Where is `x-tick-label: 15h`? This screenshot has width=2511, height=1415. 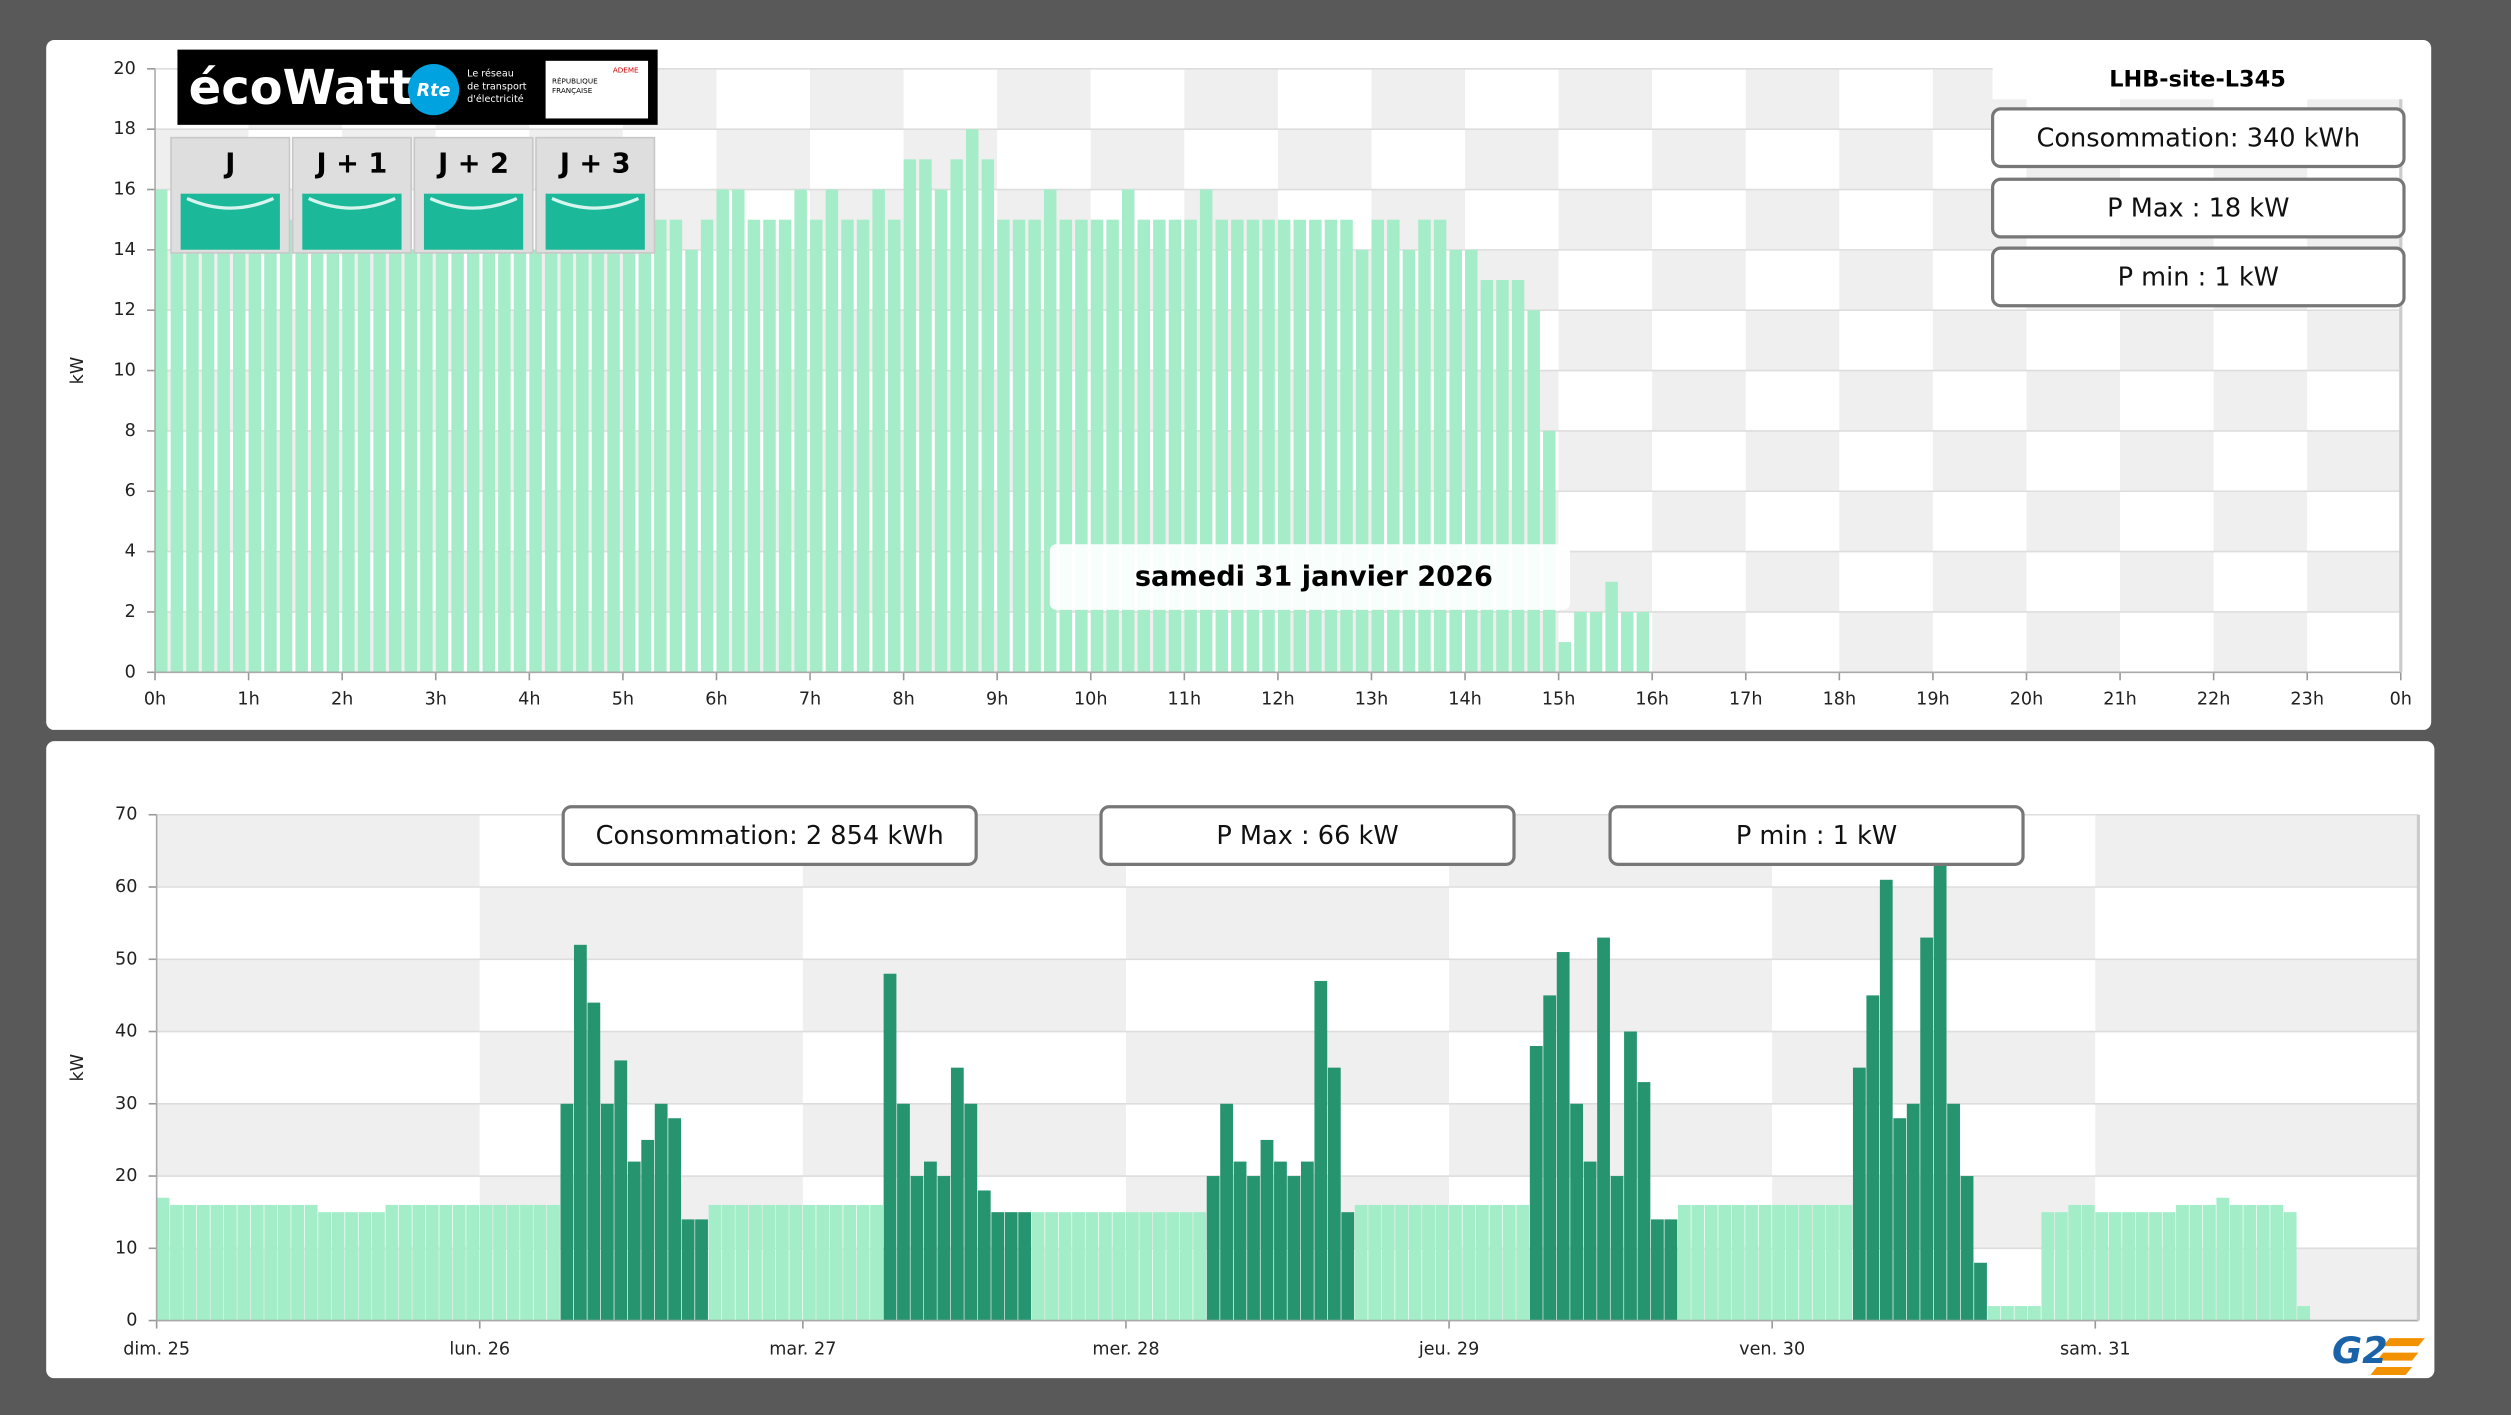
x-tick-label: 15h is located at coordinates (1559, 699).